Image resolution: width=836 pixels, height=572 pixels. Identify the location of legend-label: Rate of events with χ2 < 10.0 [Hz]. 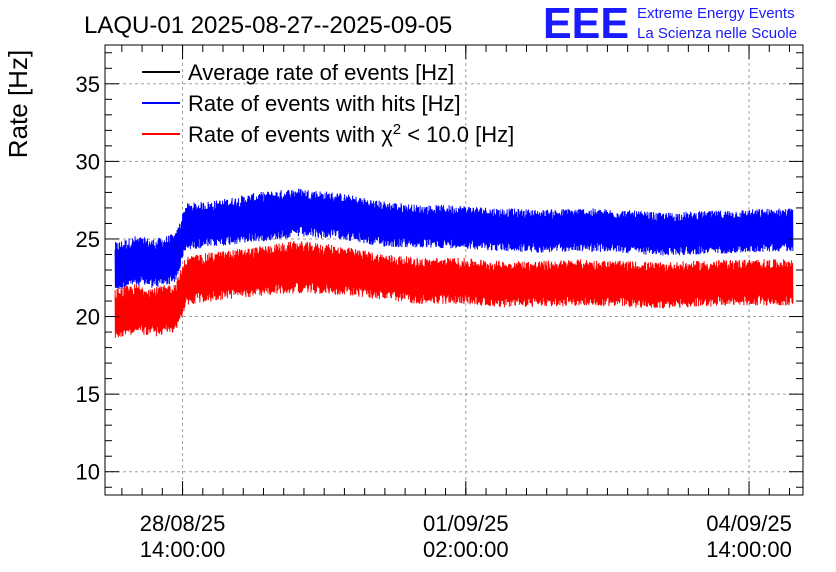
(351, 134).